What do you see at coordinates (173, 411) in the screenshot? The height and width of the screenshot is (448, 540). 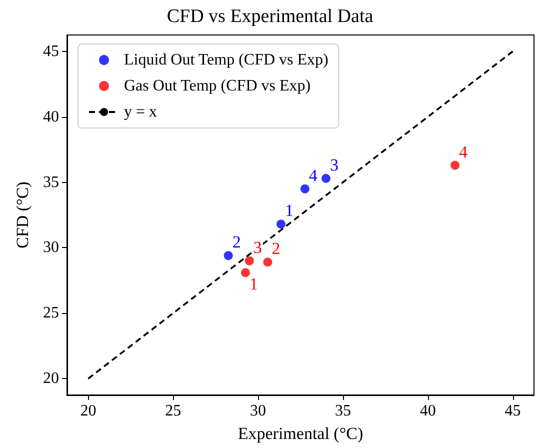 I see `x-tick-label: 25` at bounding box center [173, 411].